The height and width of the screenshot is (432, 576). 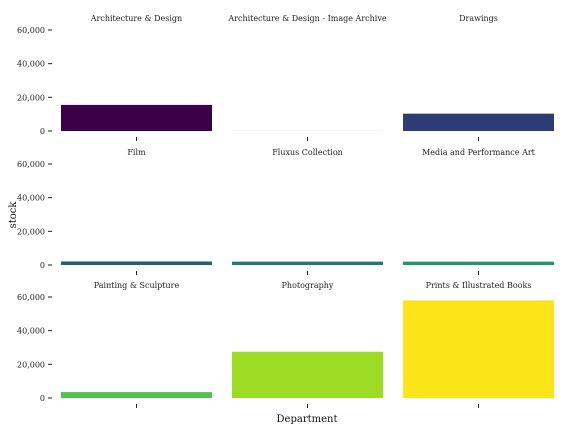 What do you see at coordinates (479, 152) in the screenshot?
I see `facet-title: Media and Performance Art` at bounding box center [479, 152].